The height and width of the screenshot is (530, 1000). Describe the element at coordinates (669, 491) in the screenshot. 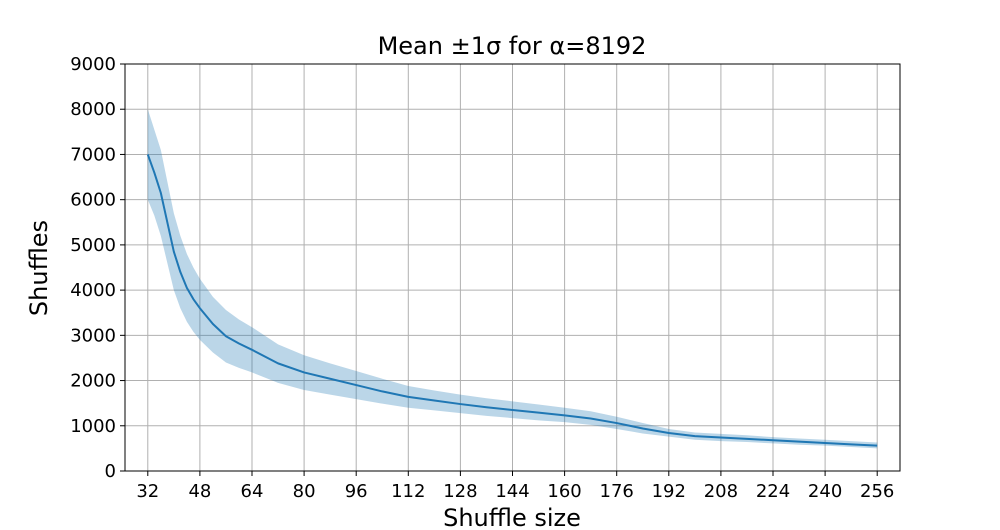

I see `x-tick-label: 192` at that location.